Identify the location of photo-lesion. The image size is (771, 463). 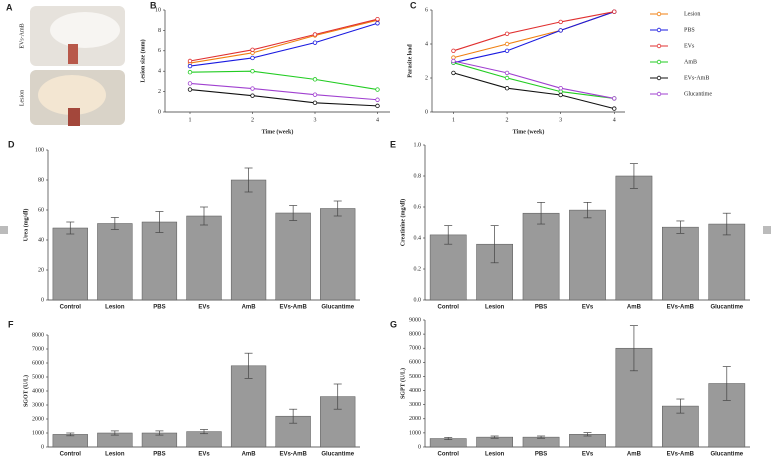
(74, 117).